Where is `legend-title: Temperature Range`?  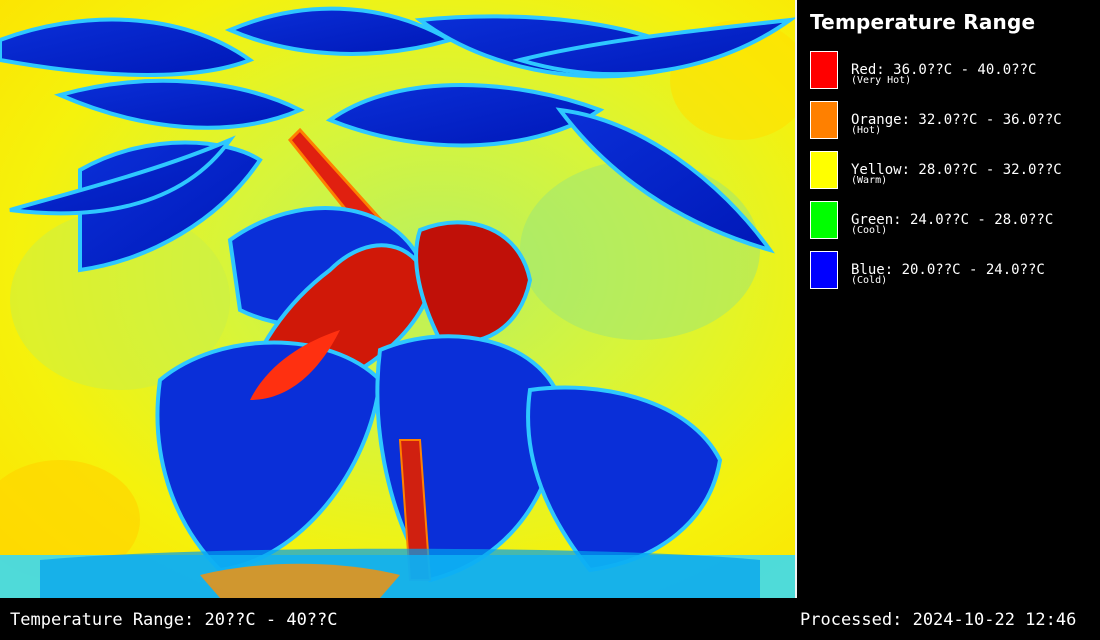 legend-title: Temperature Range is located at coordinates (952, 22).